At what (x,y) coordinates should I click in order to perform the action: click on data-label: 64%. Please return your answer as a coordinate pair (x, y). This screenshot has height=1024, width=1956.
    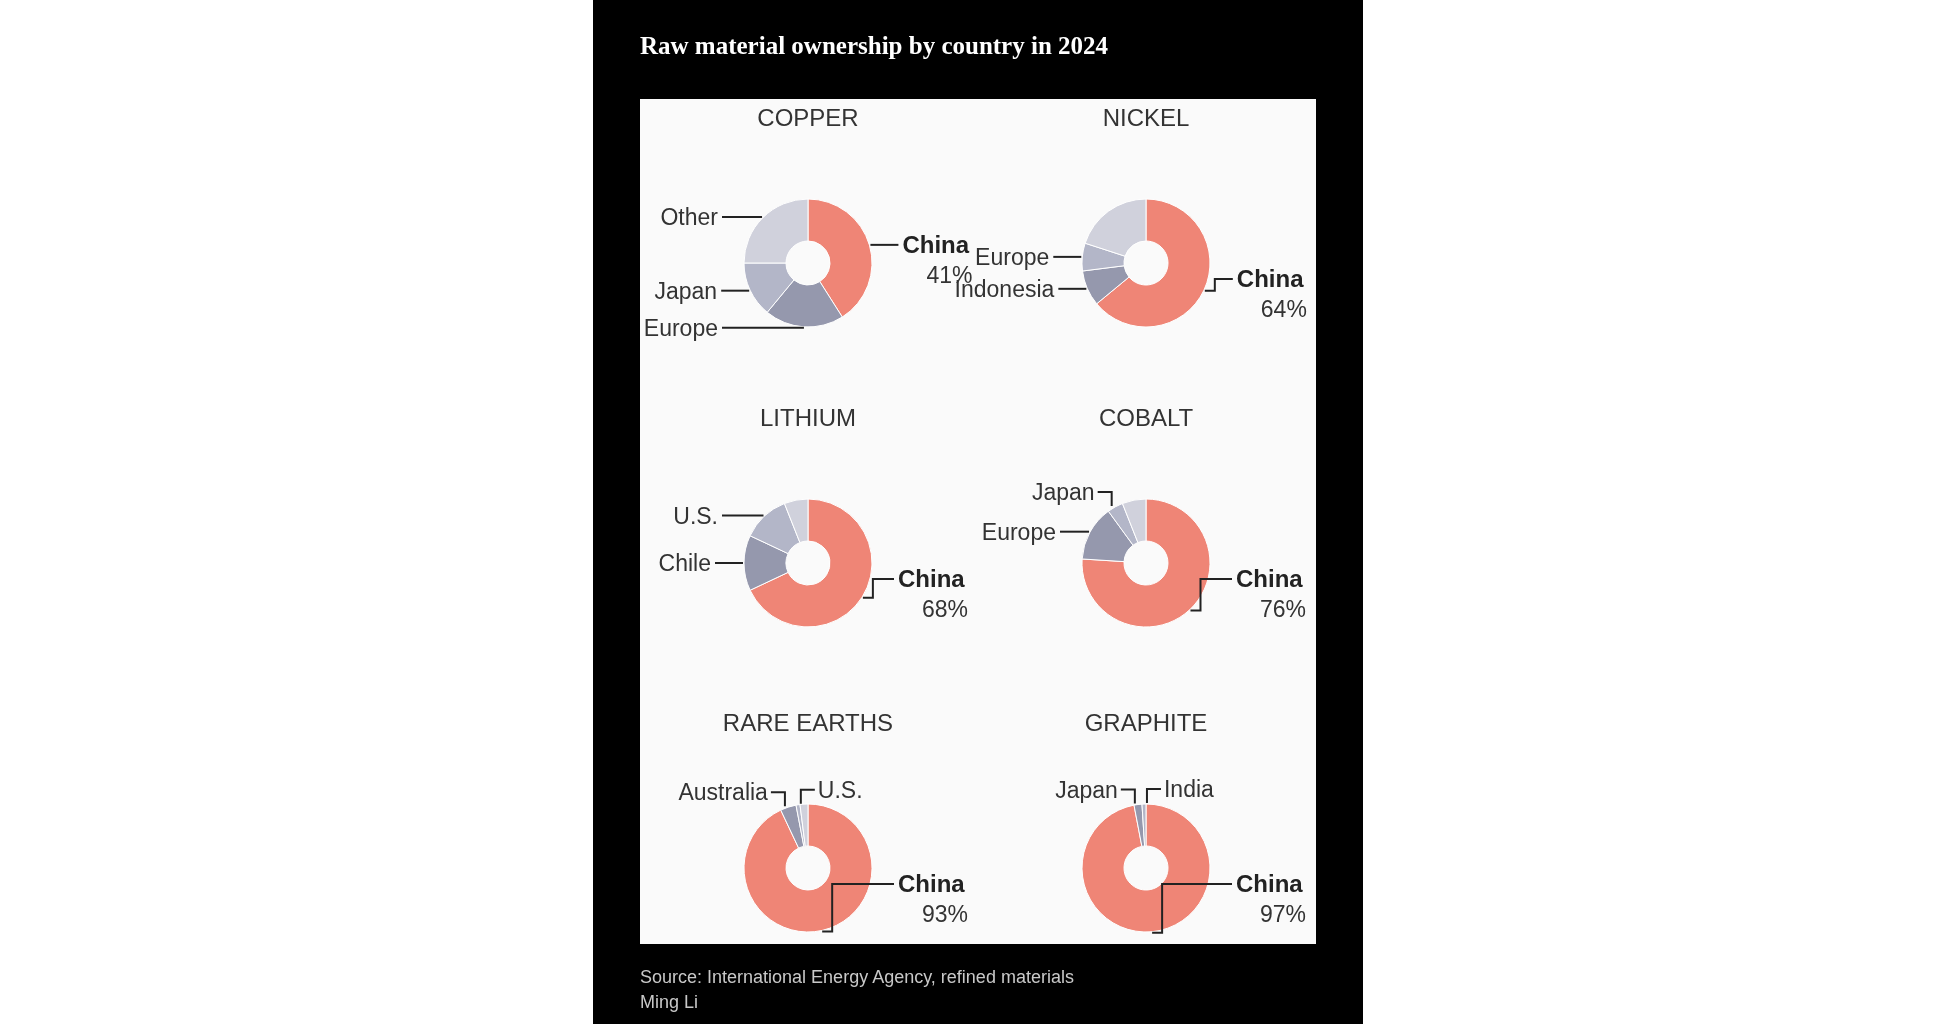
    Looking at the image, I should click on (1283, 309).